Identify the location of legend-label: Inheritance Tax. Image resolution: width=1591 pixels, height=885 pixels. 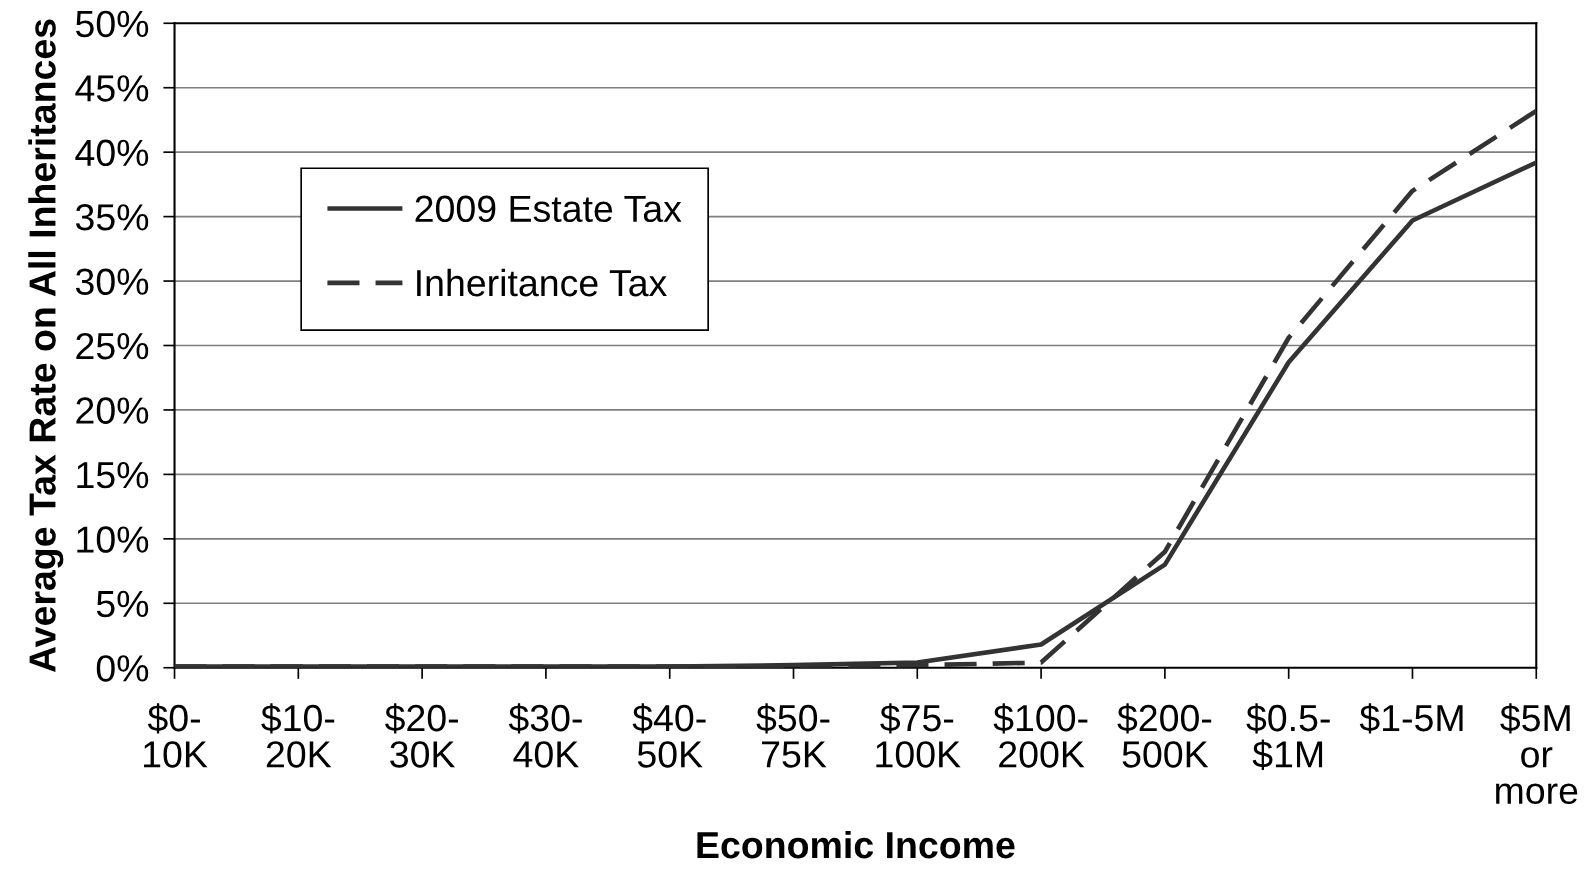
(542, 282).